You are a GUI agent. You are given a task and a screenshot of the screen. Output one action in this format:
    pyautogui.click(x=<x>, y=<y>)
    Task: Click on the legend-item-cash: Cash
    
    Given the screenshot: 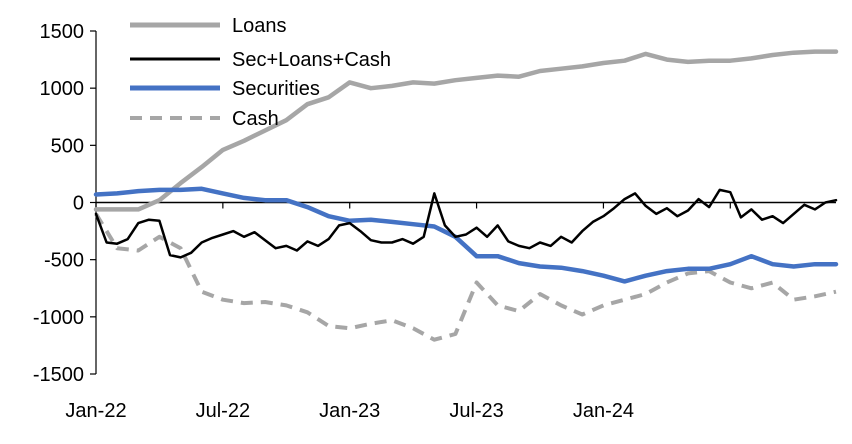 What is the action you would take?
    pyautogui.click(x=204, y=119)
    